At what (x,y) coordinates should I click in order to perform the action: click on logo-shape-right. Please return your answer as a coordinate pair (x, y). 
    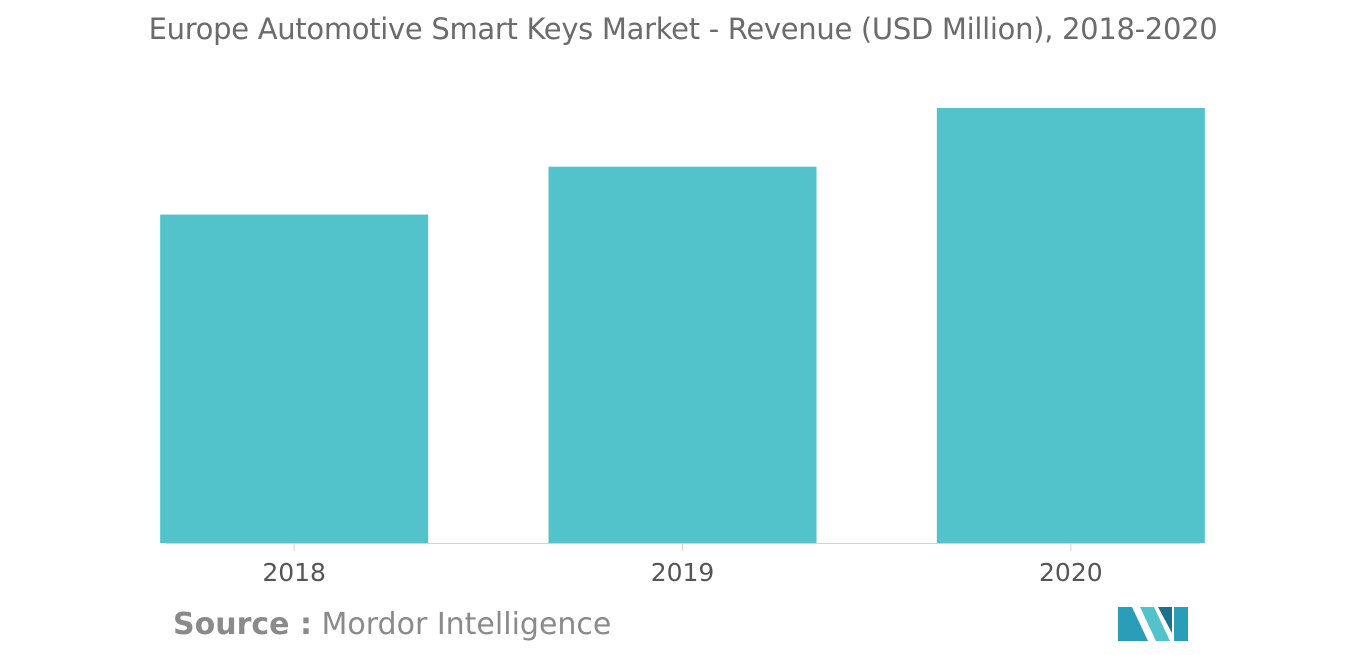
    Looking at the image, I should click on (1181, 624).